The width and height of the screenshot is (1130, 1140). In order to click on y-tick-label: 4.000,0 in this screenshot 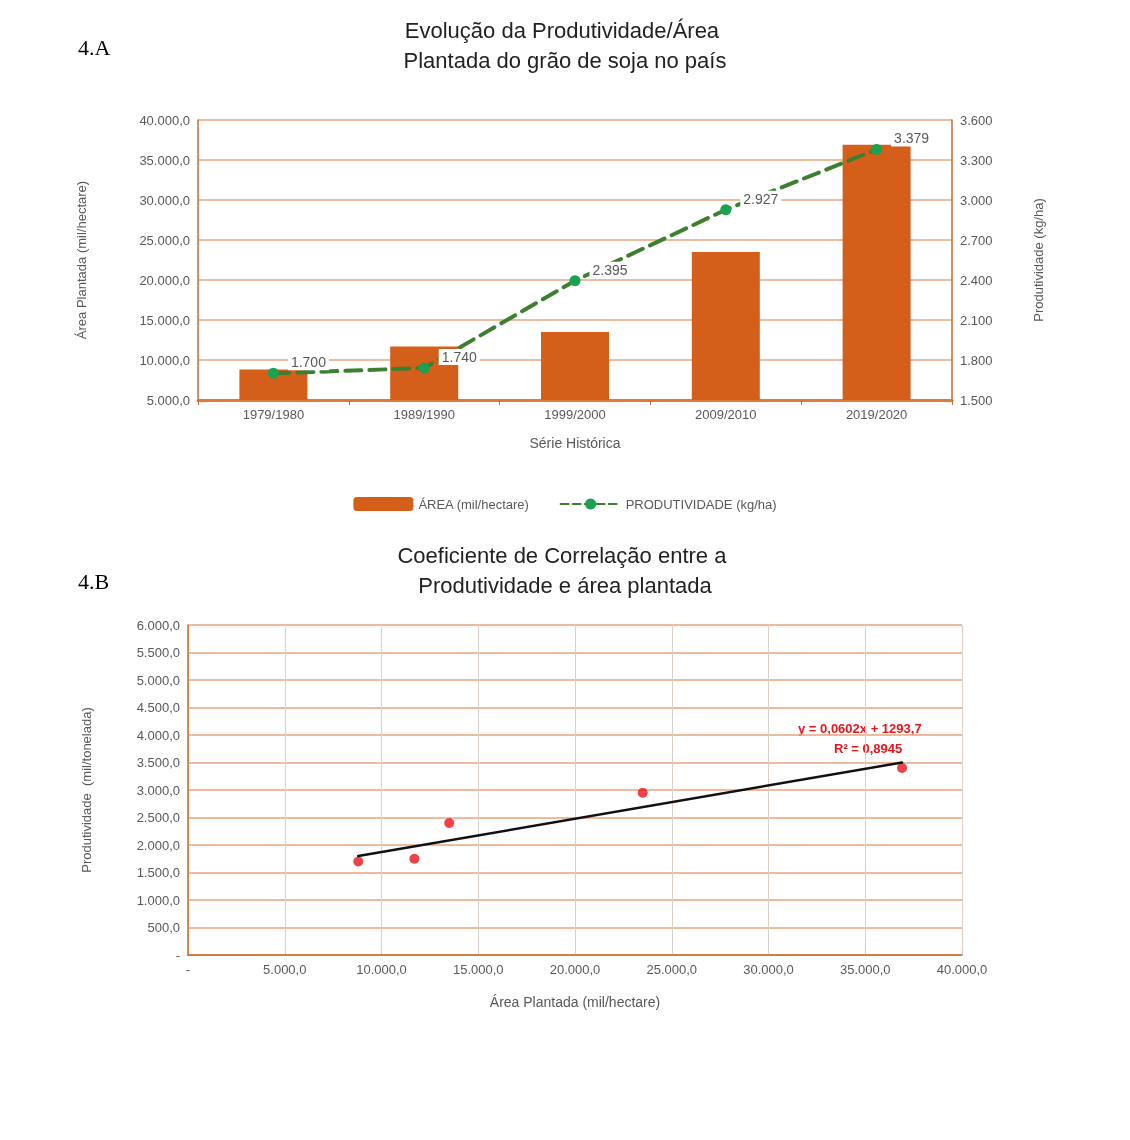, I will do `click(158, 735)`.